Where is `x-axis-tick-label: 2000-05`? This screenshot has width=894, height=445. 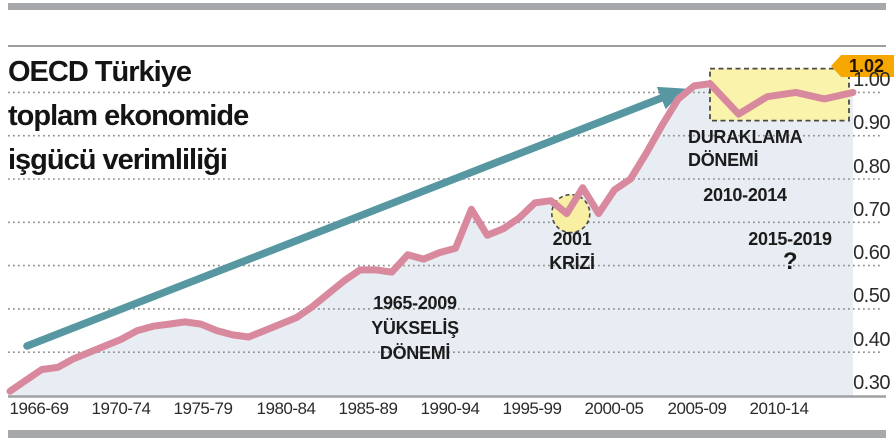
x-axis-tick-label: 2000-05 is located at coordinates (614, 408).